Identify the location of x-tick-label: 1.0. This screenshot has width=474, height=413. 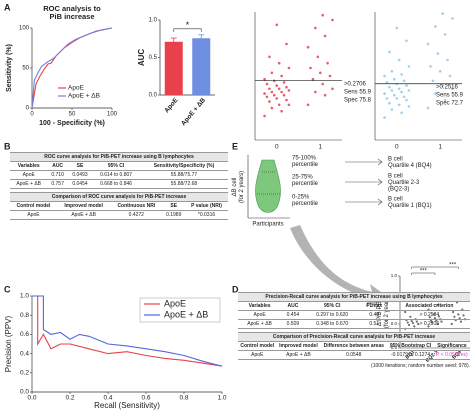
(221, 398).